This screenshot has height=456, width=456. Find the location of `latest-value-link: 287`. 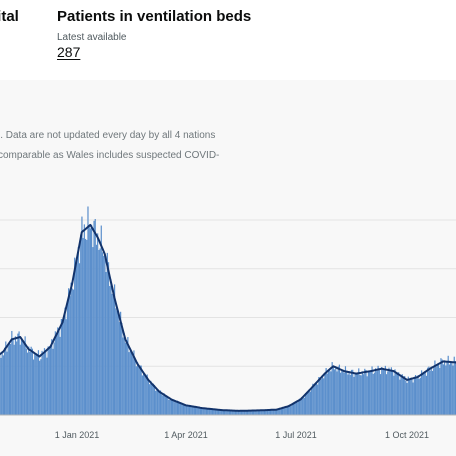

latest-value-link: 287 is located at coordinates (69, 52).